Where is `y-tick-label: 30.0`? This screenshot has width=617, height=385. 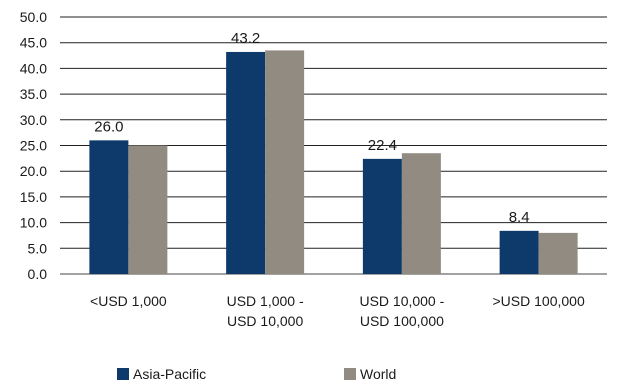 y-tick-label: 30.0 is located at coordinates (33, 120).